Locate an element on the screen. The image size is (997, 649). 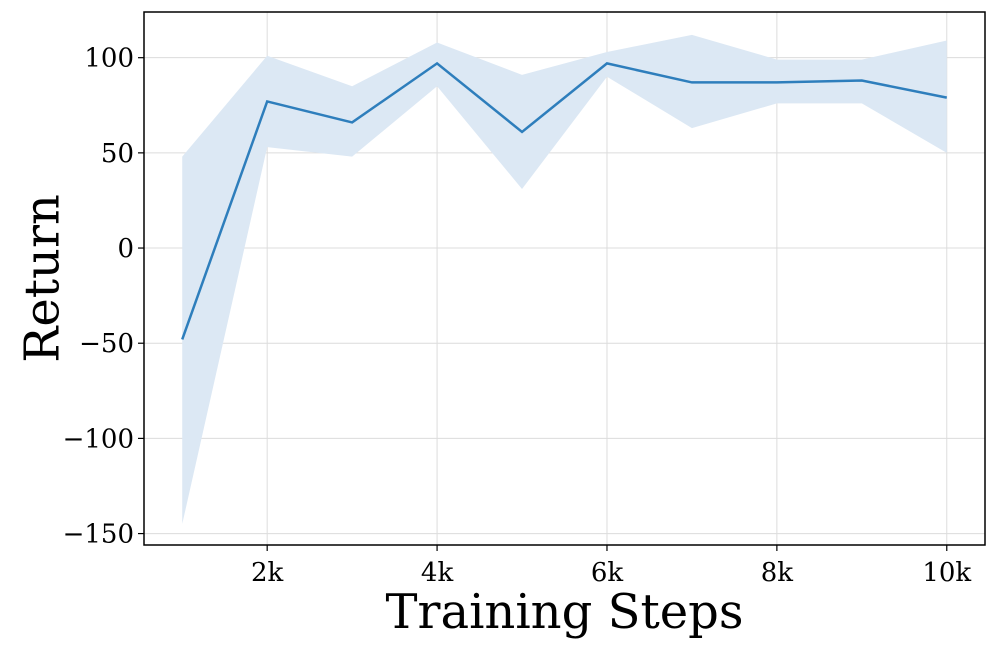
y-tick-label: 0 is located at coordinates (125, 249).